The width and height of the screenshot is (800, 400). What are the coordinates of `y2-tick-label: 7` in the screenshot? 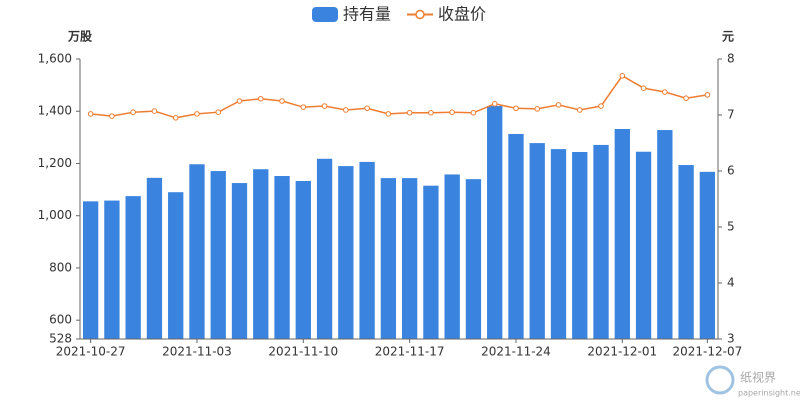 It's located at (731, 115).